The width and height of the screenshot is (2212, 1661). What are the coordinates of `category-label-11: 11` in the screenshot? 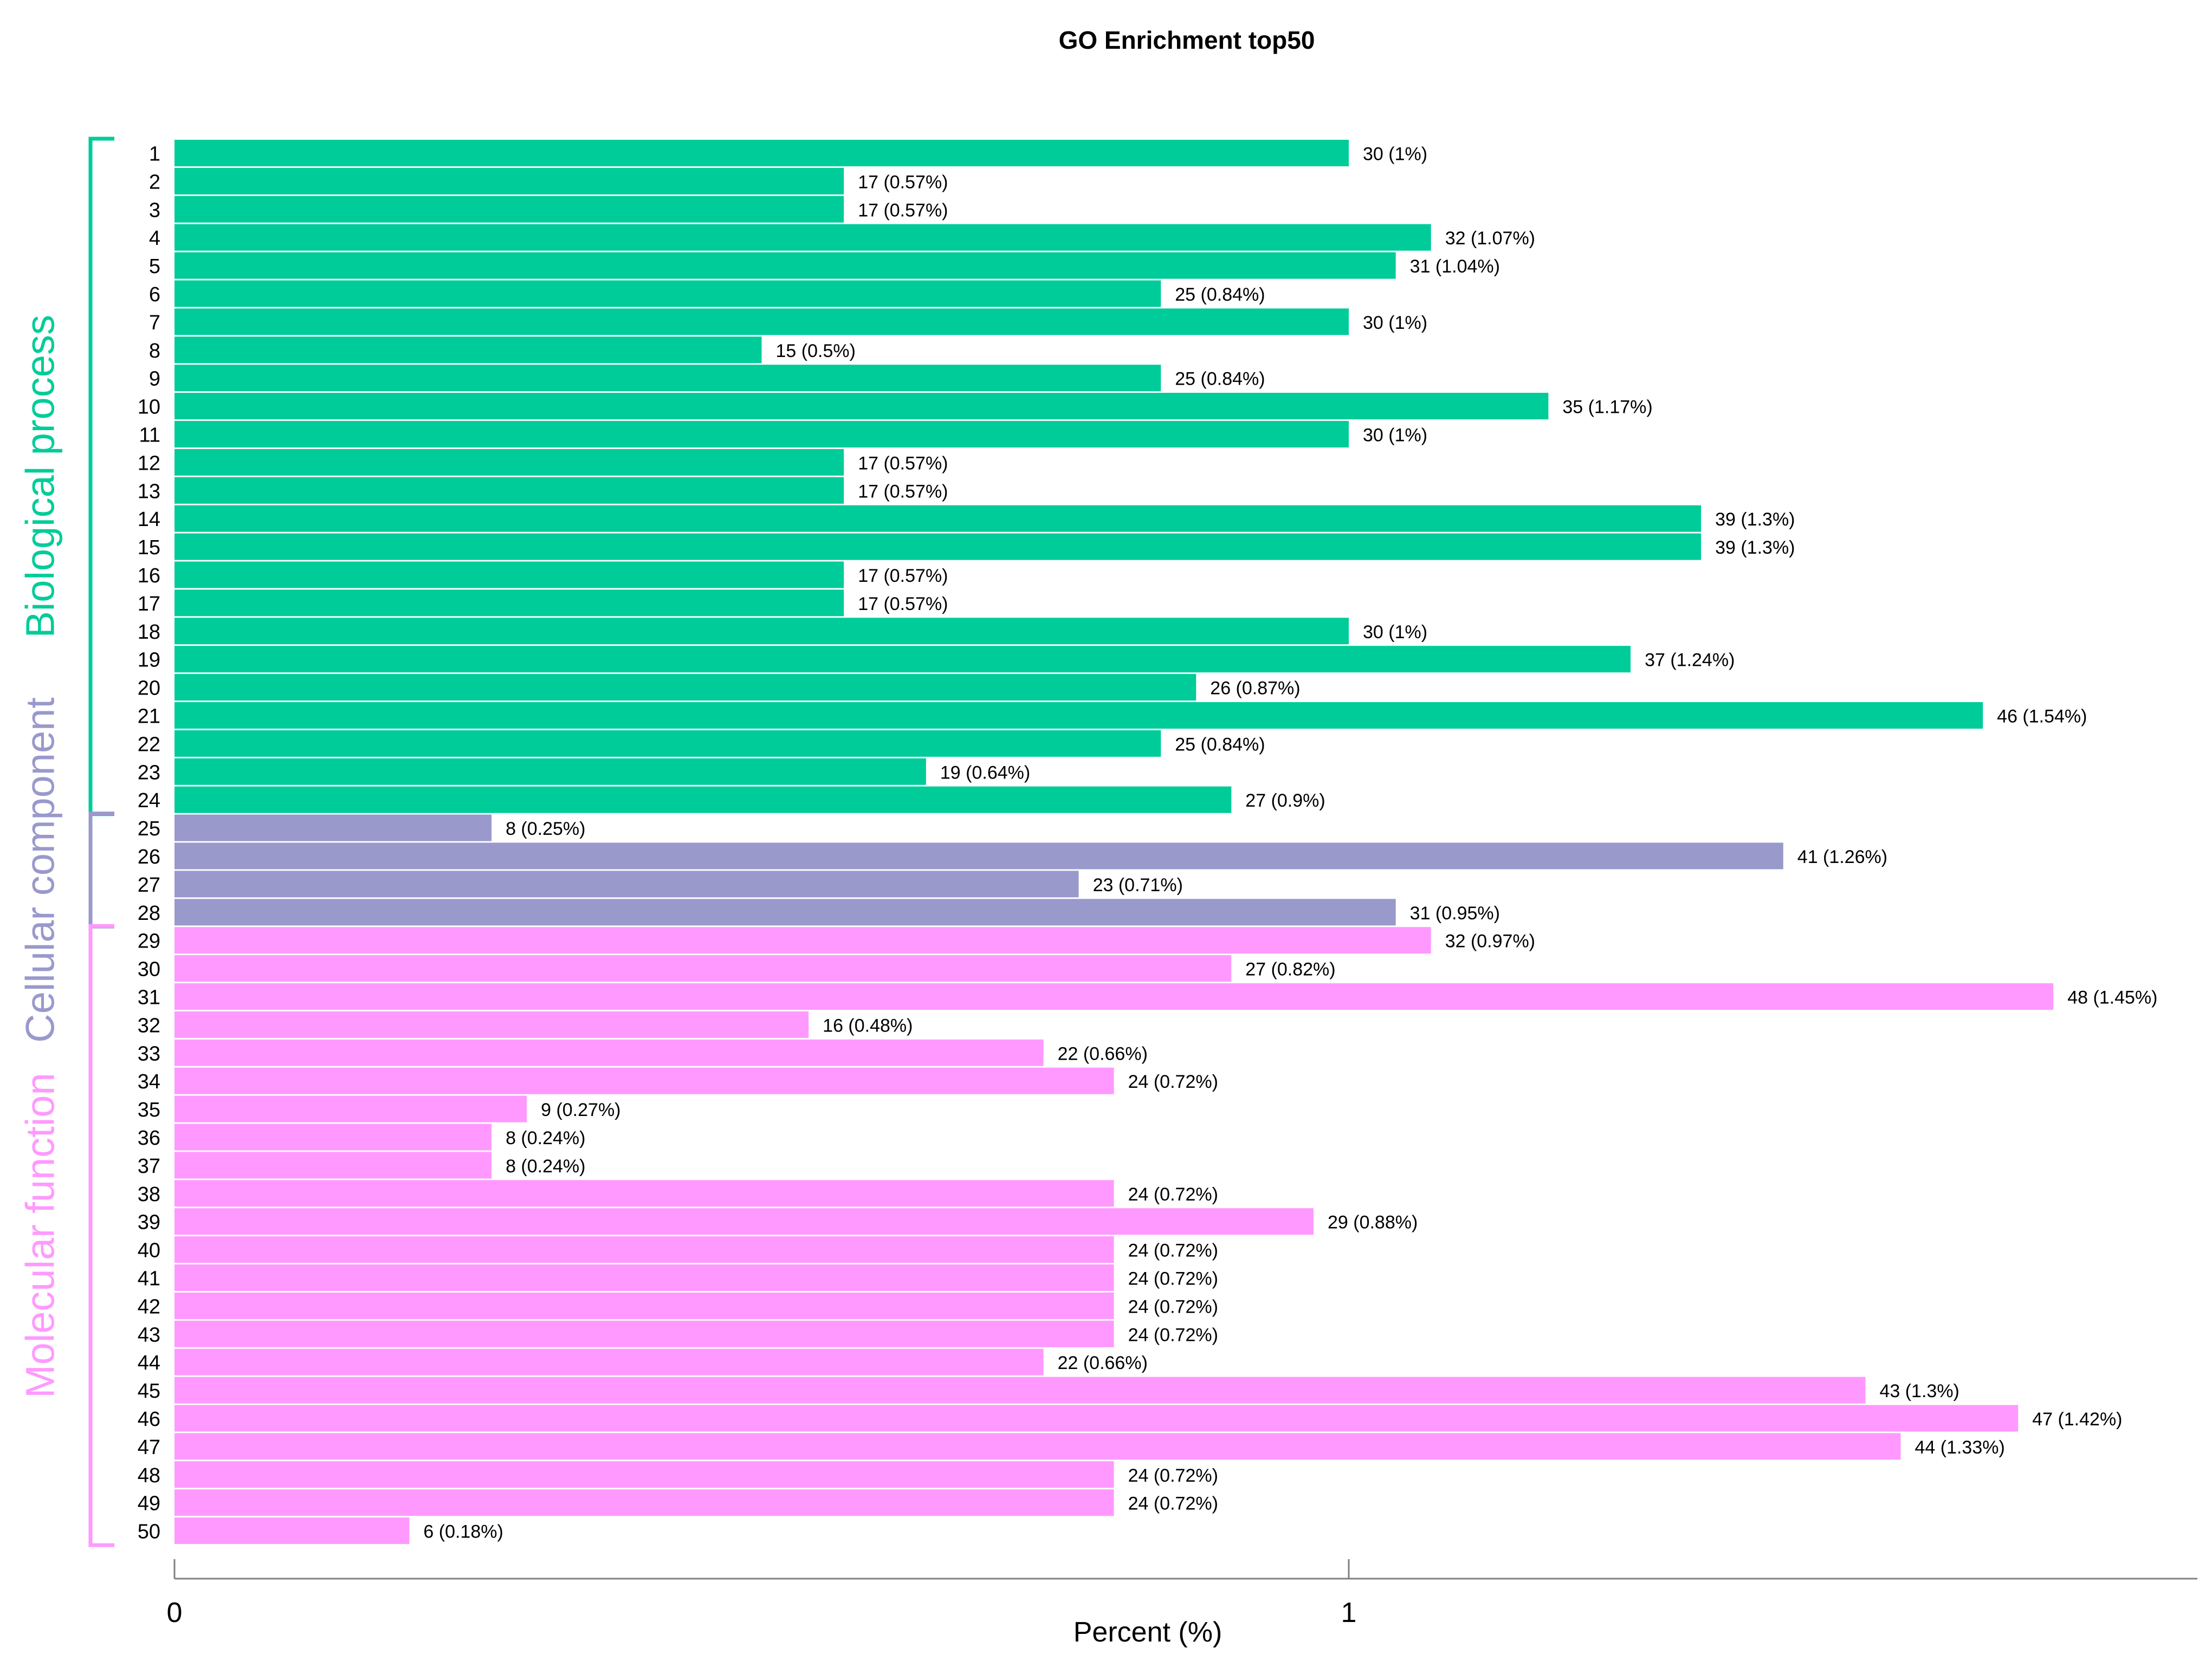 It's located at (149, 435).